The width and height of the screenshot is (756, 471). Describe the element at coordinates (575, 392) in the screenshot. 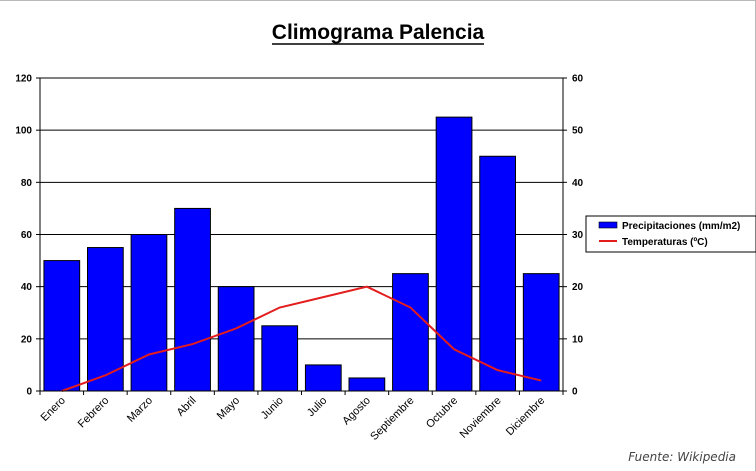

I see `right-tick-label: 0` at that location.